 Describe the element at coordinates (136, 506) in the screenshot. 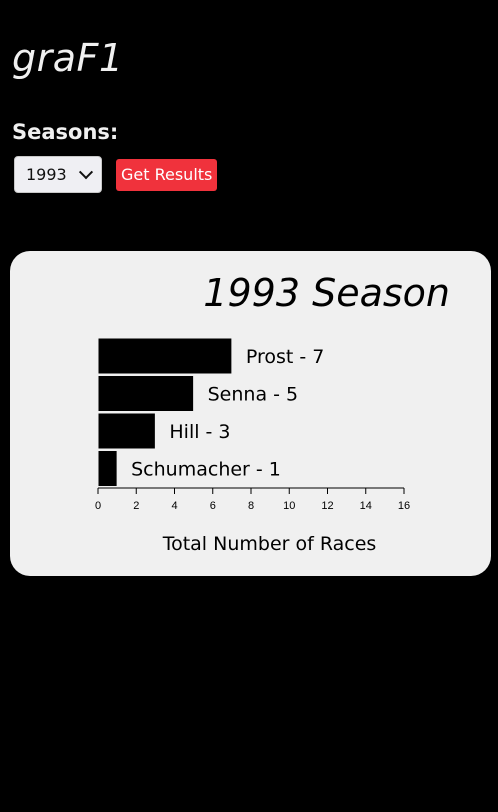

I see `x-tick-label: 2` at that location.